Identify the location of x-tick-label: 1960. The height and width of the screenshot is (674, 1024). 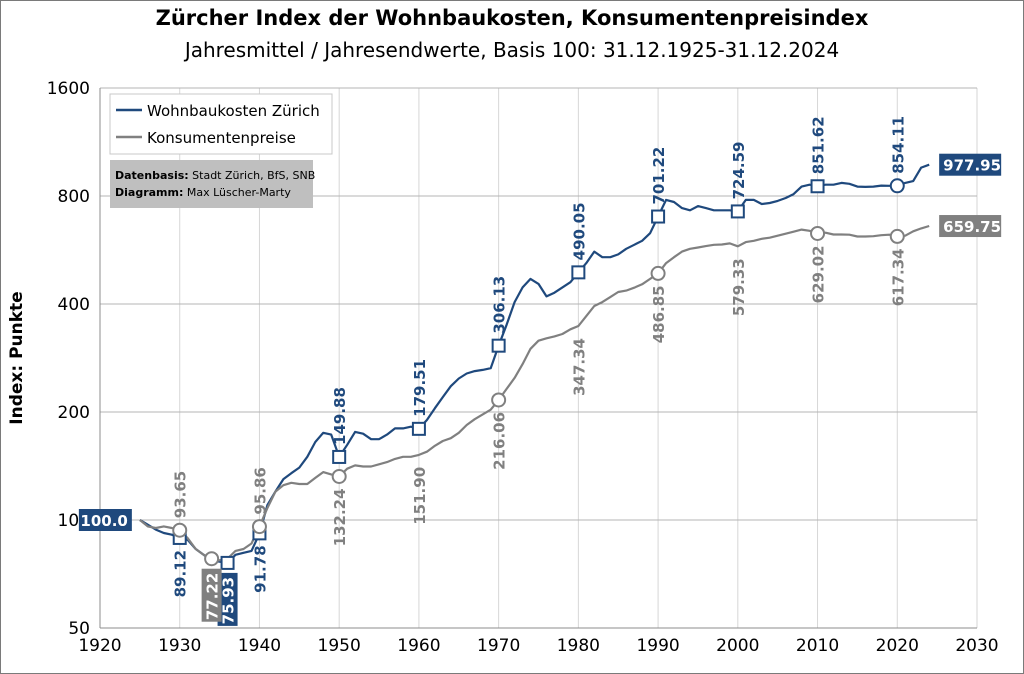
(418, 646).